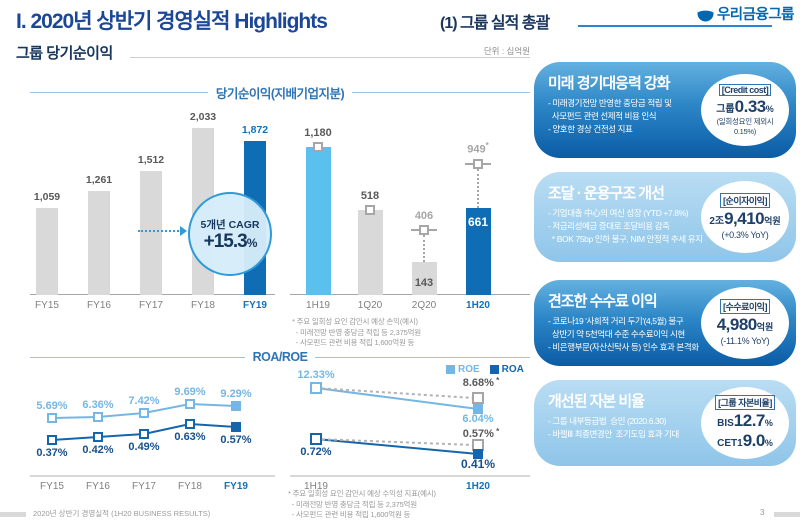 This screenshot has width=800, height=526. I want to click on x-label-FY17: FY17, so click(151, 305).